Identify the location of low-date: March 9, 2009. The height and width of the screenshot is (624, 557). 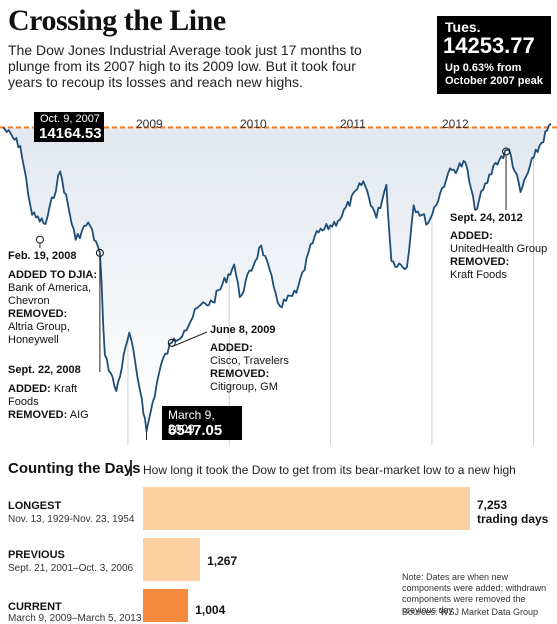
(191, 422).